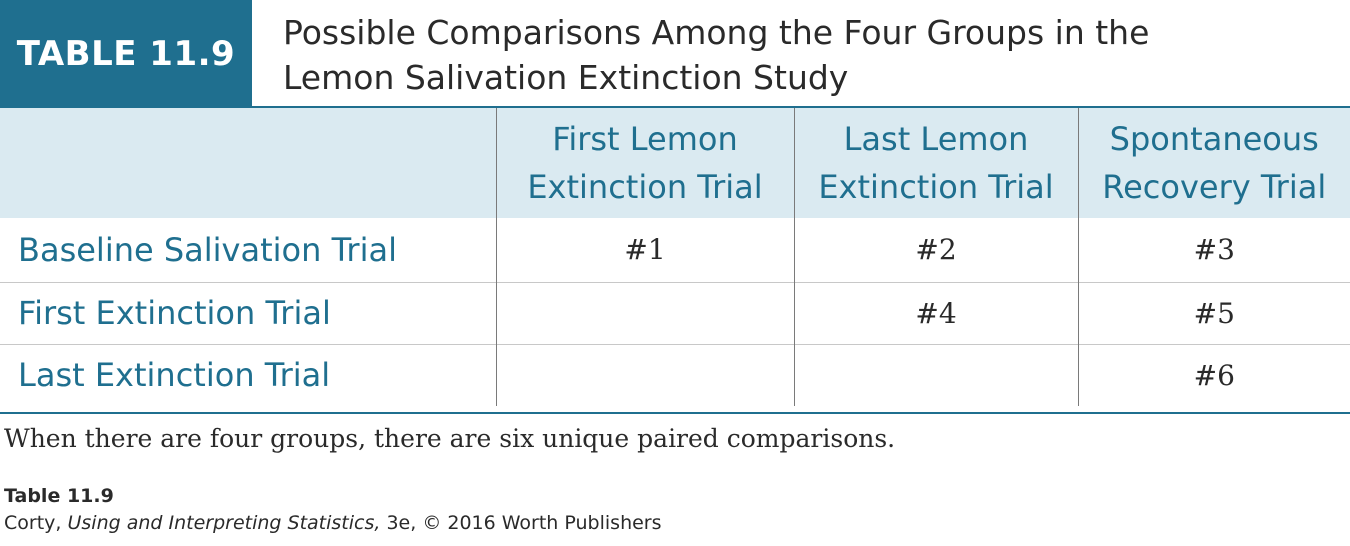  Describe the element at coordinates (801, 107) in the screenshot. I see `header-rule` at that location.